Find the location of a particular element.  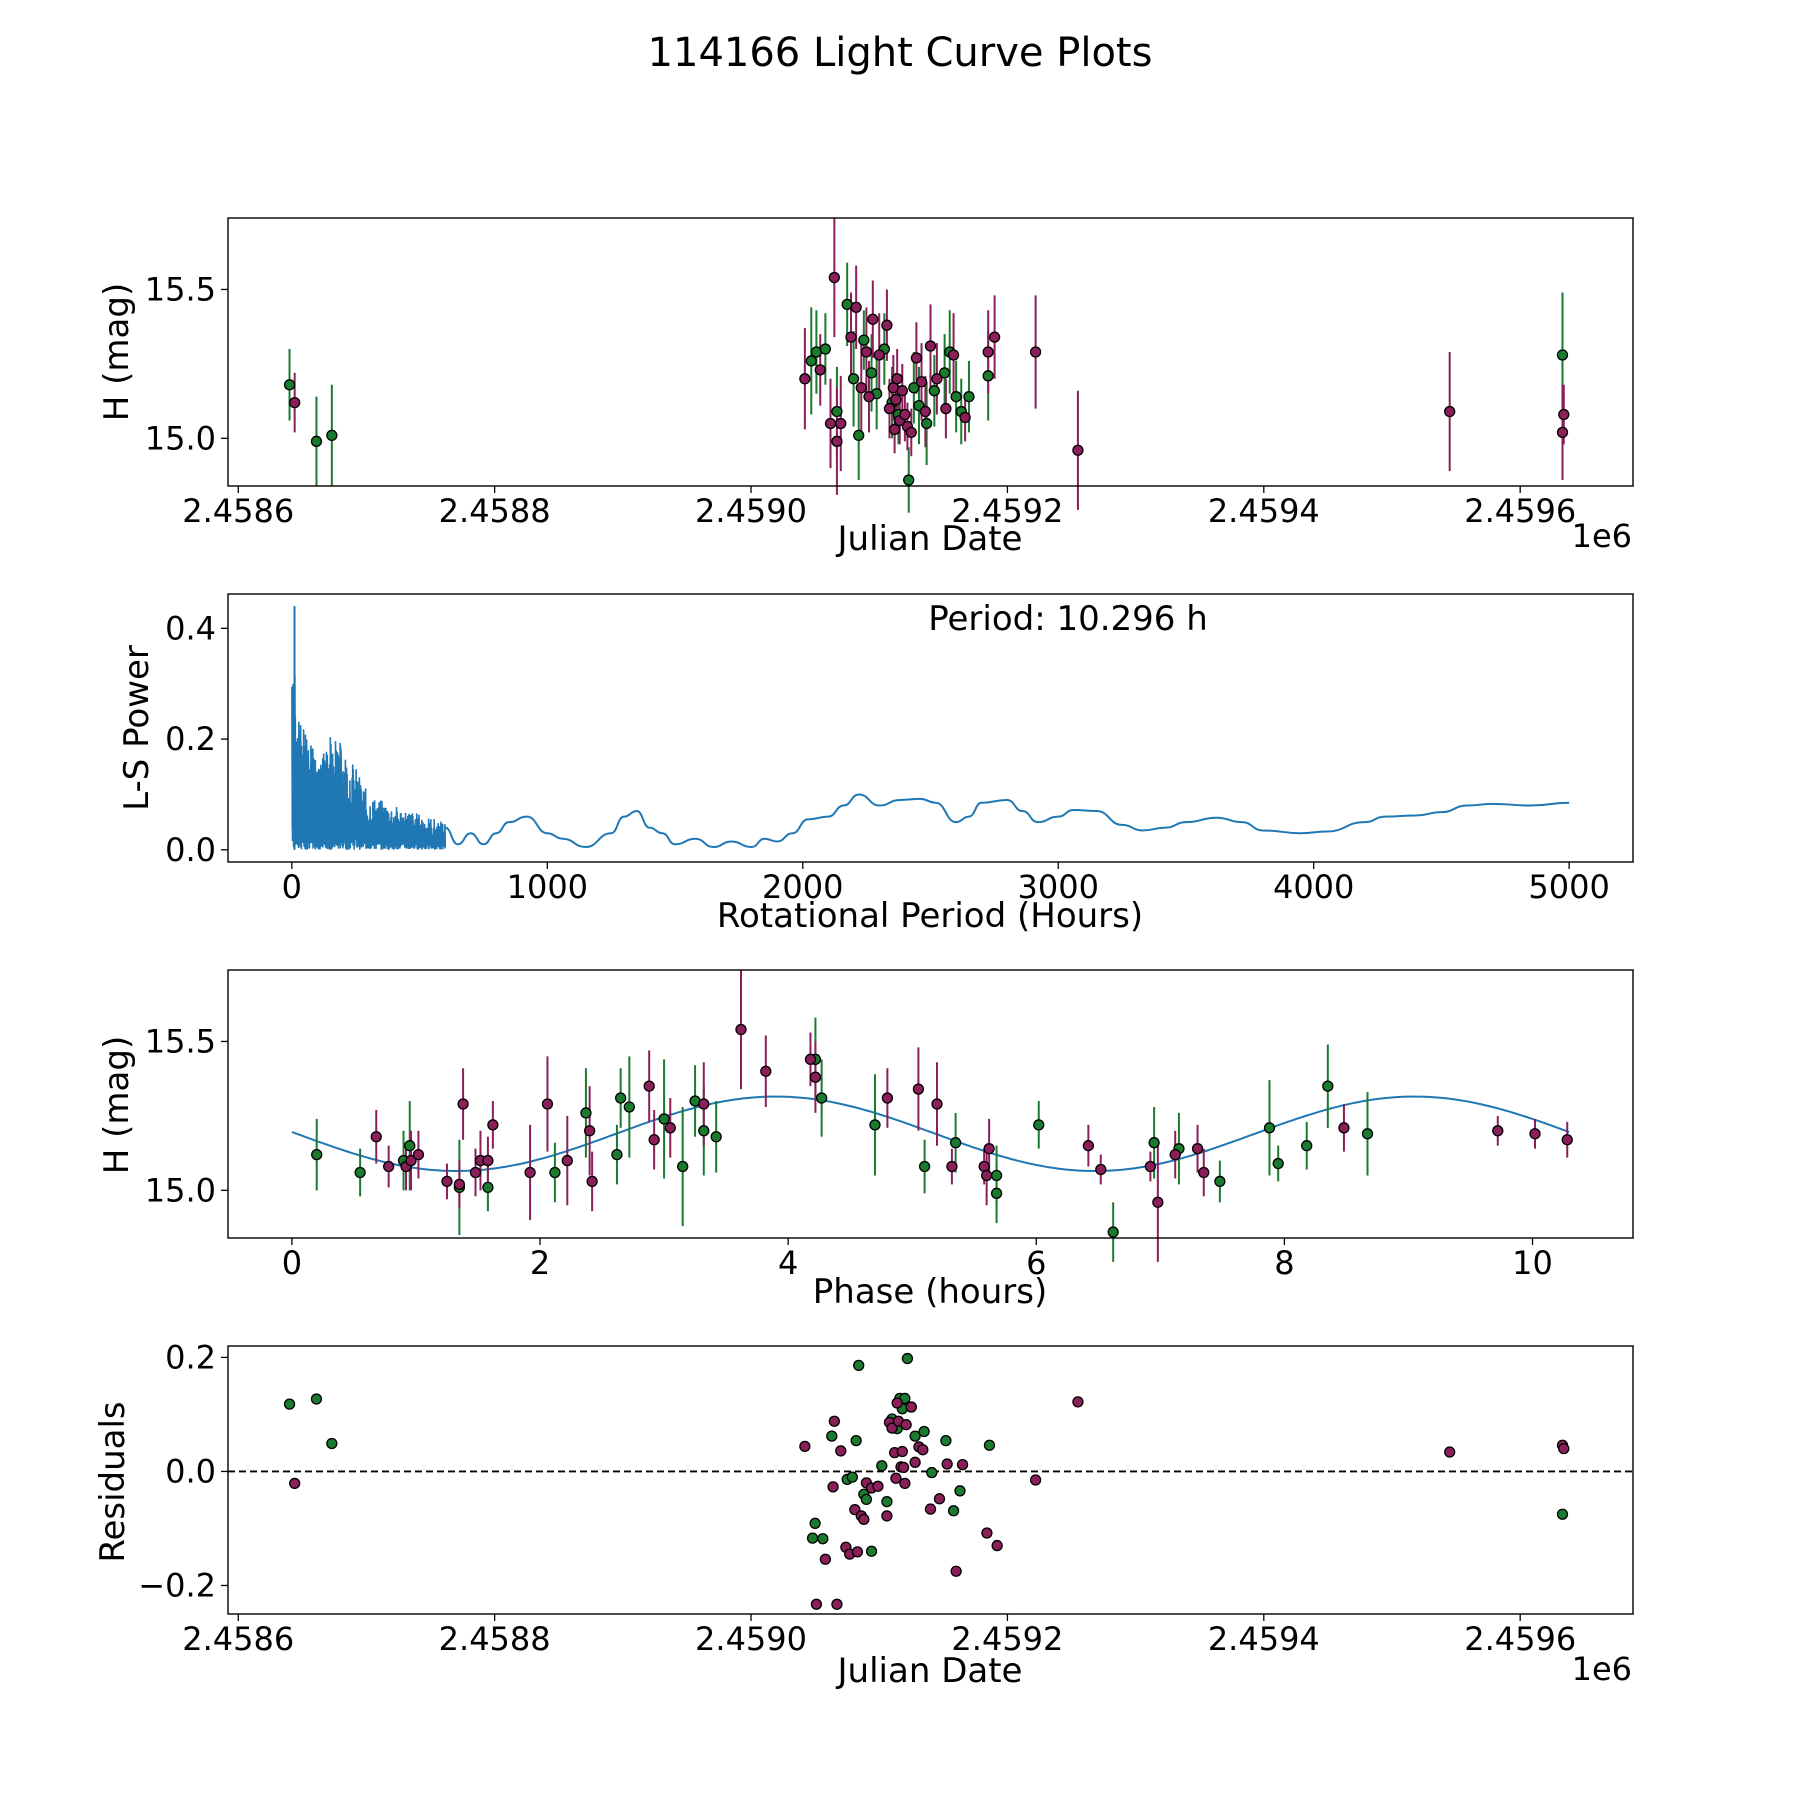

phase-xtick-label: 8 is located at coordinates (1284, 1263).